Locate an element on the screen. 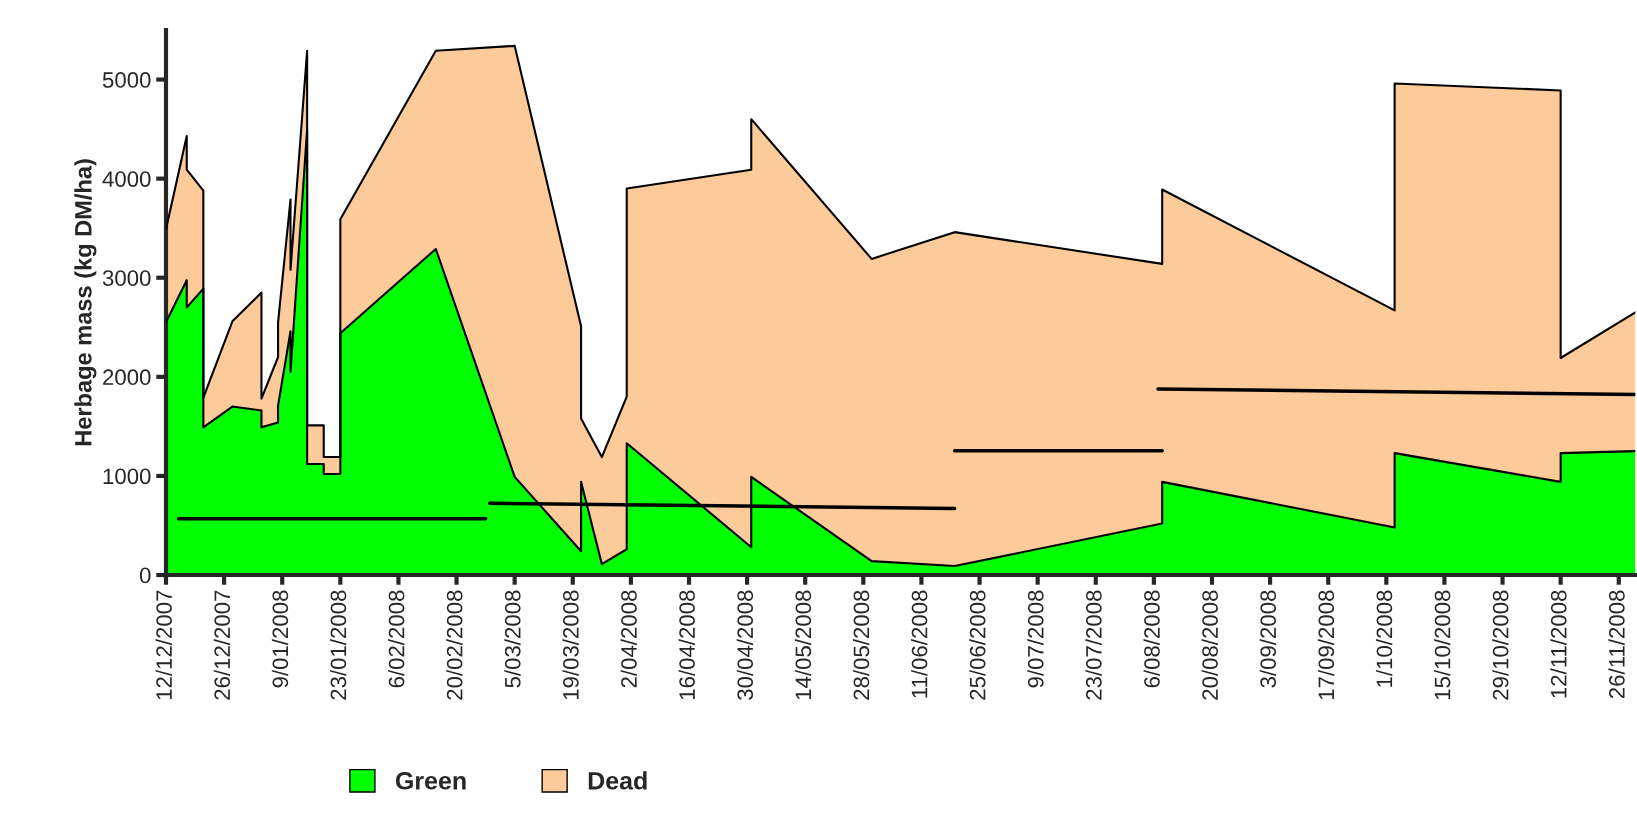 Image resolution: width=1637 pixels, height=813 pixels. x-tick-label: 1/10/2008 is located at coordinates (1384, 638).